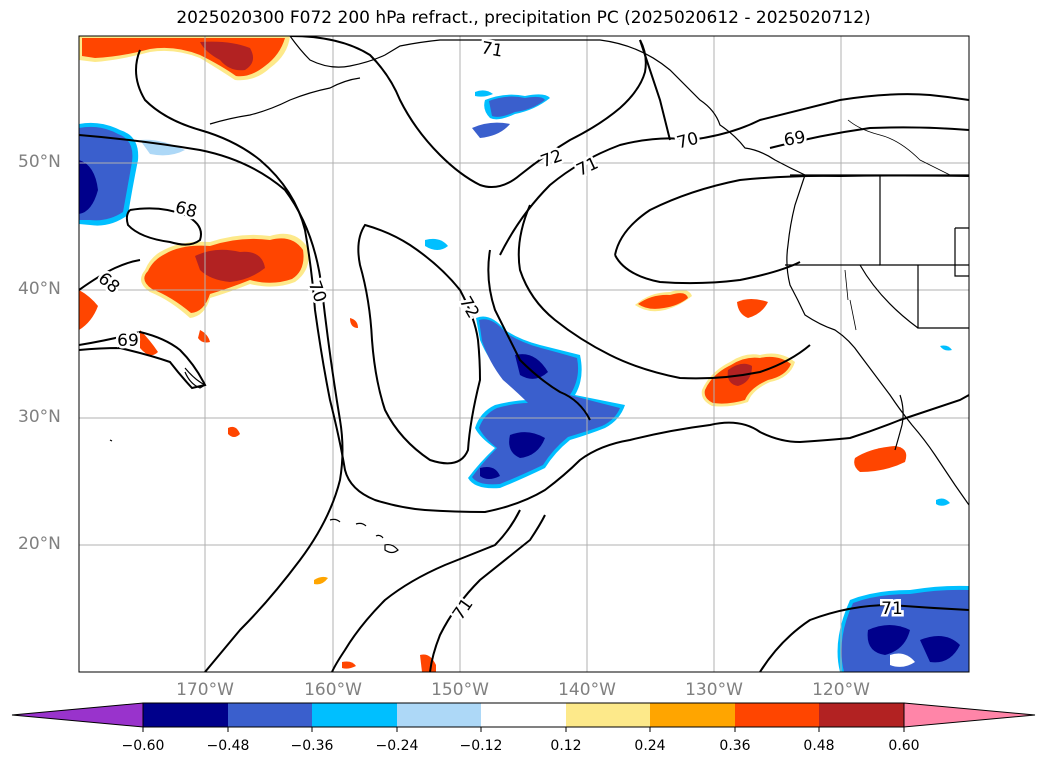  I want to click on precip-area-far-west, so click(88, 310).